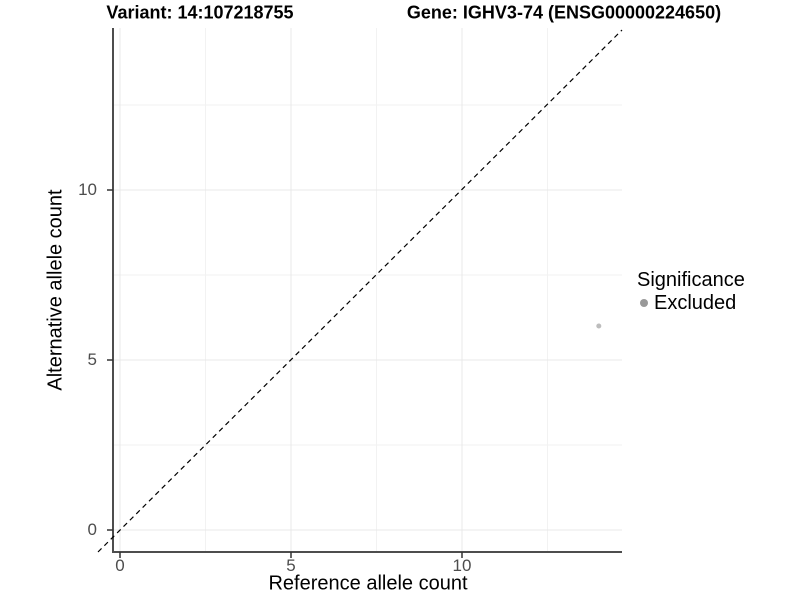 The height and width of the screenshot is (600, 800). I want to click on legend-item-excluded: Excluded, so click(691, 303).